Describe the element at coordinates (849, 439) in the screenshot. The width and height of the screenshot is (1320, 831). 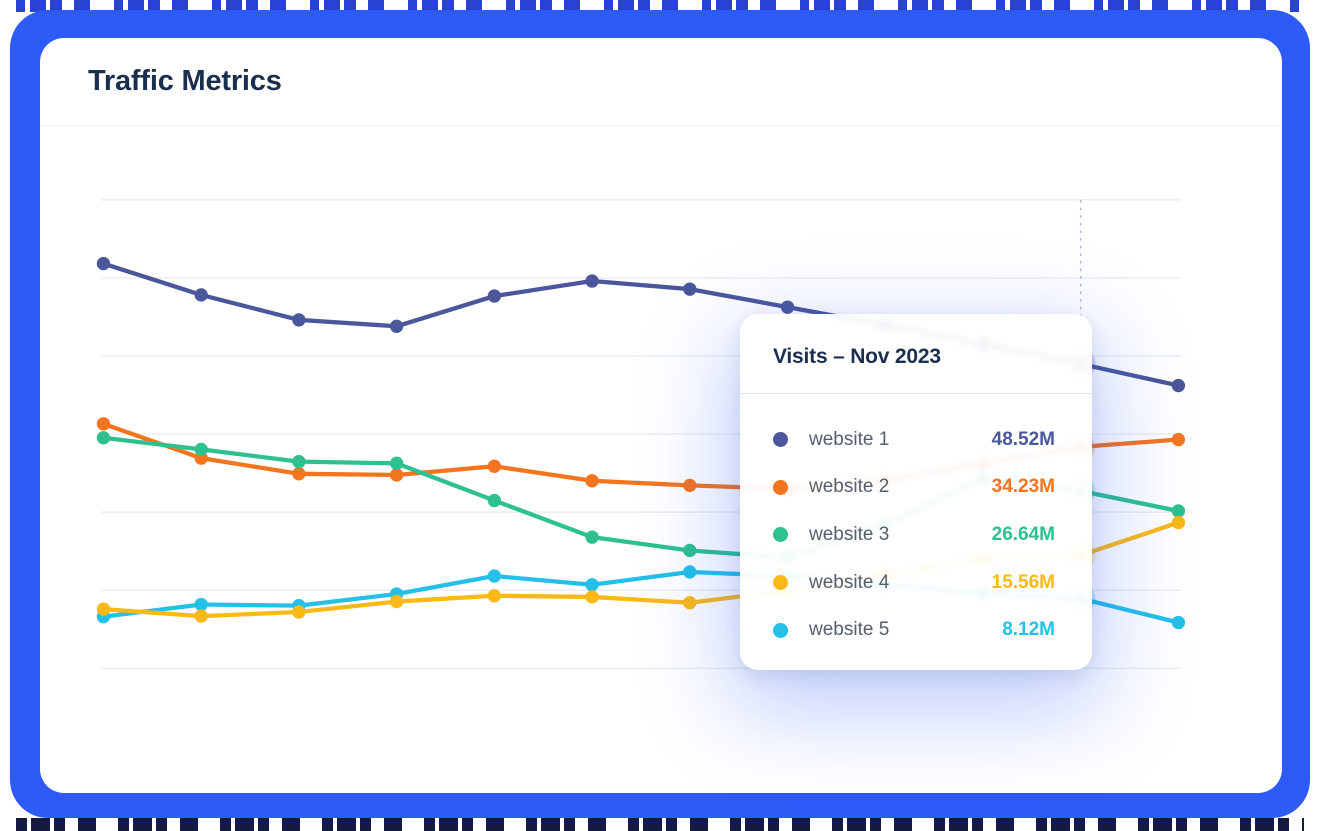
I see `series-label: website 1` at that location.